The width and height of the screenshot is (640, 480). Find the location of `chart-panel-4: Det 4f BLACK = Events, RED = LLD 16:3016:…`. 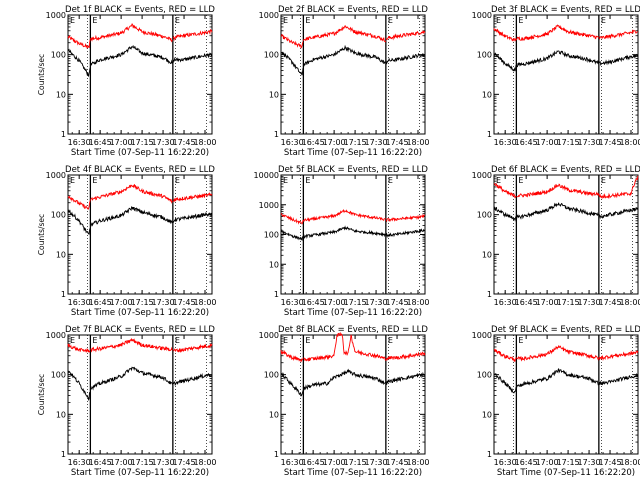

chart-panel-4: Det 4f BLACK = Events, RED = LLD 16:3016:… is located at coordinates (127, 241).